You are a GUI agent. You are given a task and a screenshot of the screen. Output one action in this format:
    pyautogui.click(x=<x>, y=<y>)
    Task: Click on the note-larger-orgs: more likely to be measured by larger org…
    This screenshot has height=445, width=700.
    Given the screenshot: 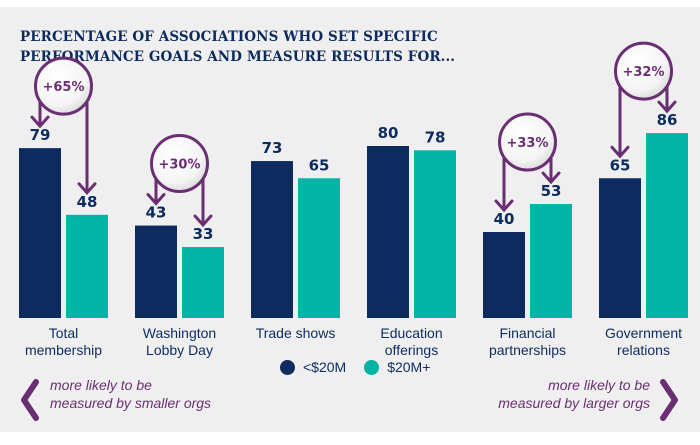 What is the action you would take?
    pyautogui.click(x=574, y=394)
    